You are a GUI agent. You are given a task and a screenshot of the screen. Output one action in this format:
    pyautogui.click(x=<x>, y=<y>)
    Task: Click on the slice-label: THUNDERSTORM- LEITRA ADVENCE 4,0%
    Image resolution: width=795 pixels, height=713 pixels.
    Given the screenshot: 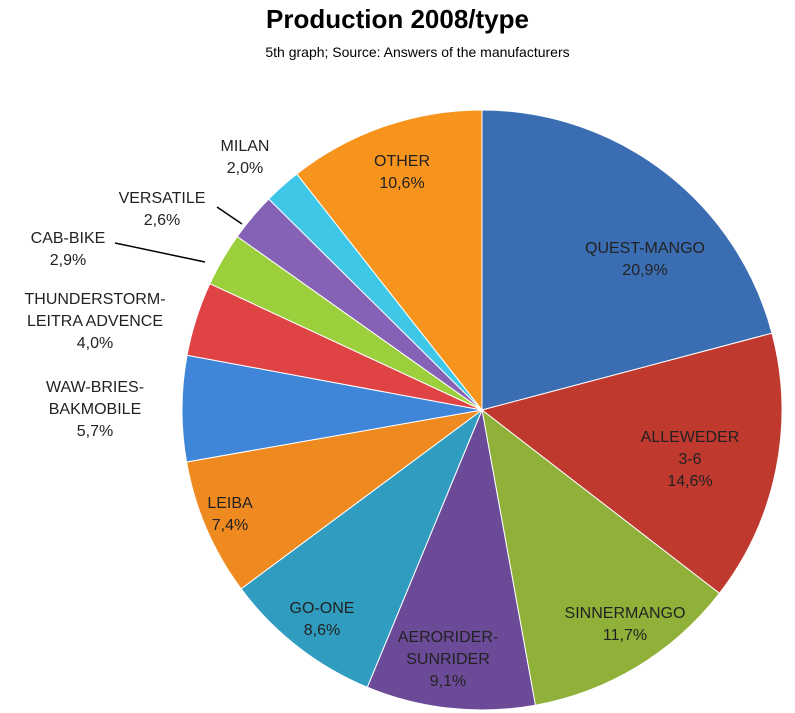 What is the action you would take?
    pyautogui.click(x=94, y=322)
    